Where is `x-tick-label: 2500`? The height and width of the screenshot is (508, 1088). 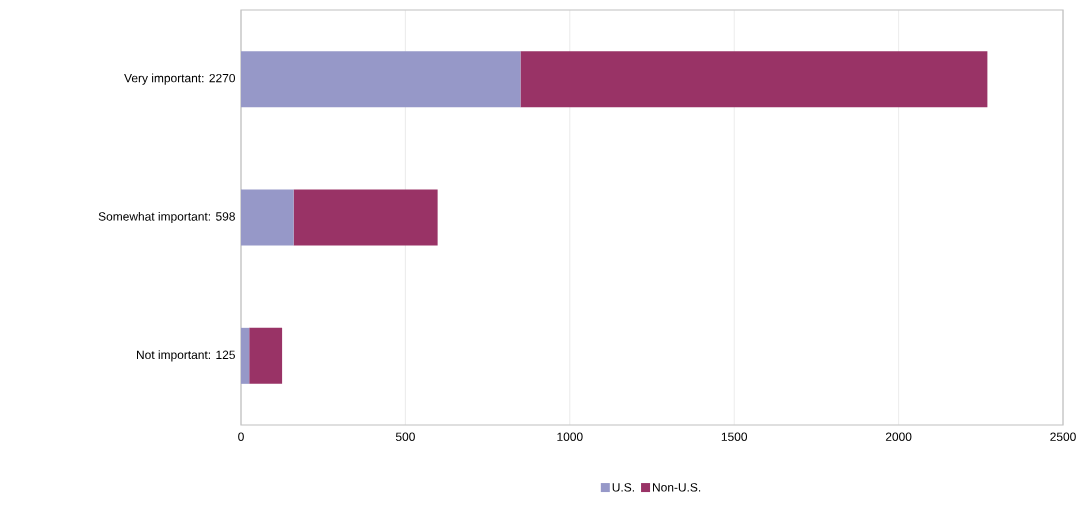
x-tick-label: 2500 is located at coordinates (1063, 436).